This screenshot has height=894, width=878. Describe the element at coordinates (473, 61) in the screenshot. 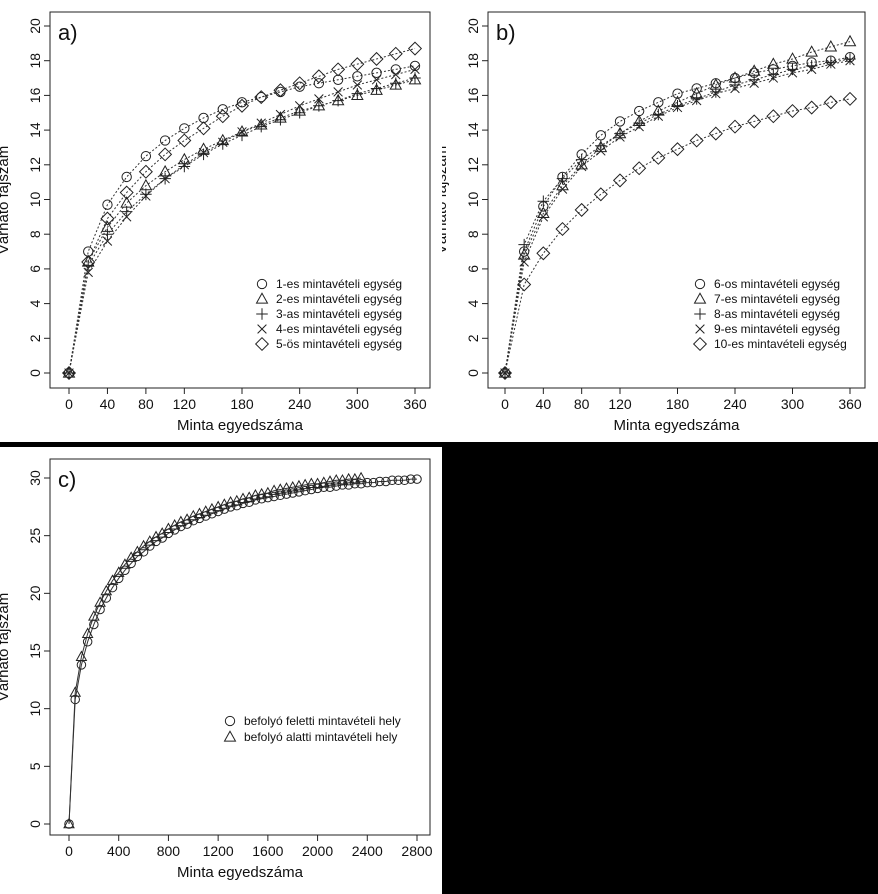

I see `chart-b-y-tick-label: 18` at that location.